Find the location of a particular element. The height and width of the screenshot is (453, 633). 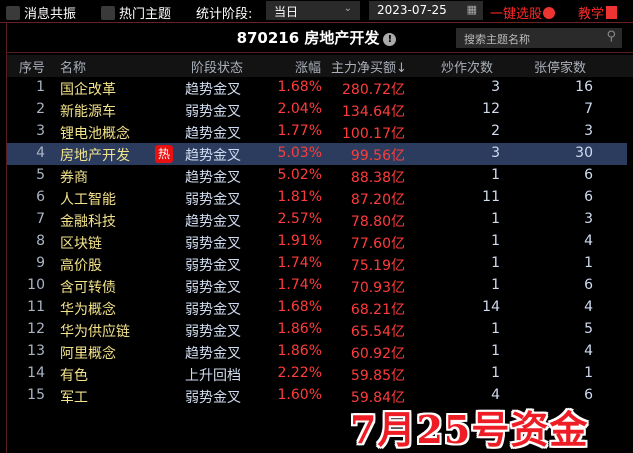

row-limit: 7 is located at coordinates (588, 109).